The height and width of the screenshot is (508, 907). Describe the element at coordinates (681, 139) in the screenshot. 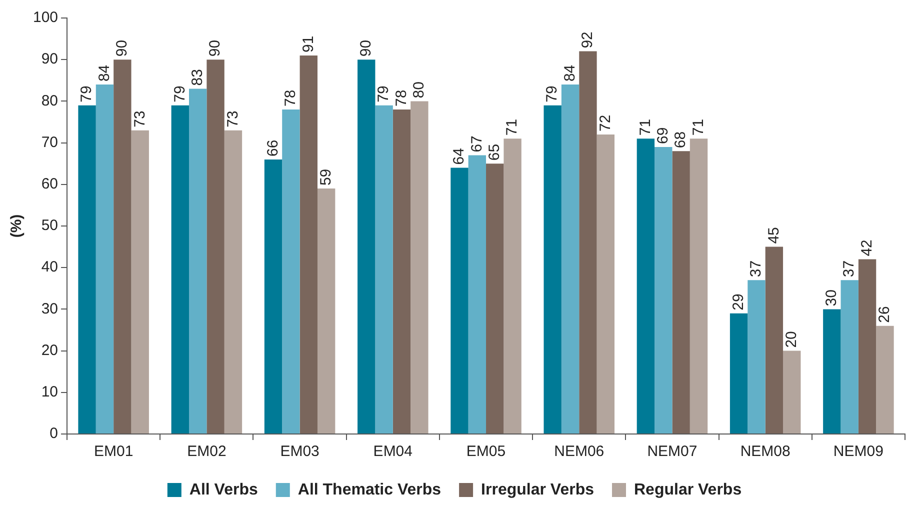

I see `data-label: 68` at that location.